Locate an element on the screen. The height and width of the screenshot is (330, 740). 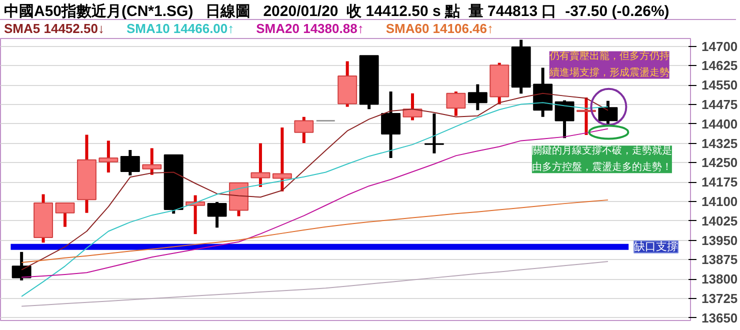
y-tick-label: 13950 is located at coordinates (720, 240).